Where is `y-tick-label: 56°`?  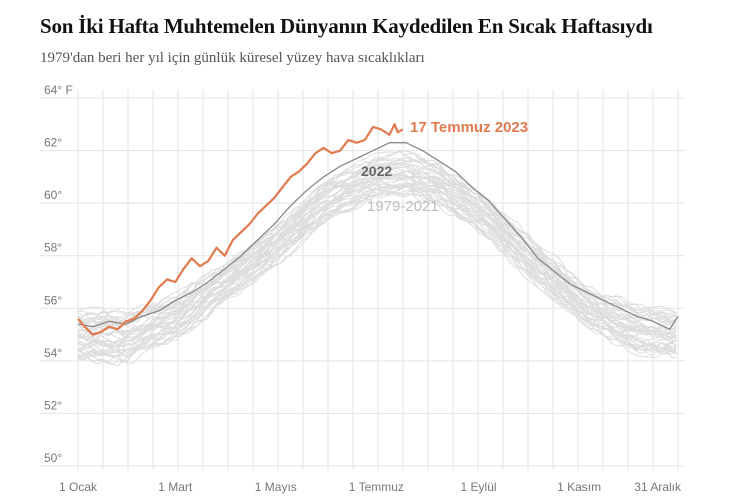
y-tick-label: 56° is located at coordinates (53, 300).